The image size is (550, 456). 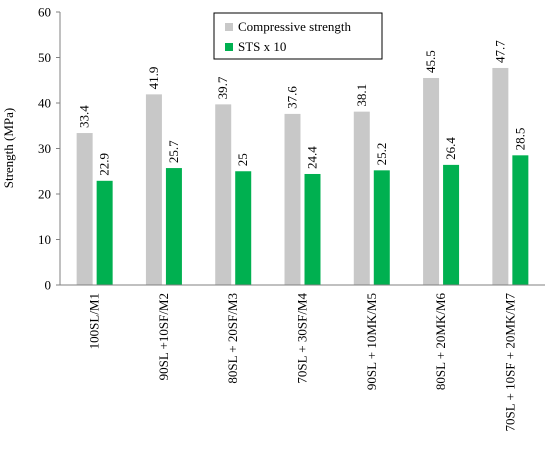 I want to click on data-label-sts: 24.4, so click(x=312, y=157).